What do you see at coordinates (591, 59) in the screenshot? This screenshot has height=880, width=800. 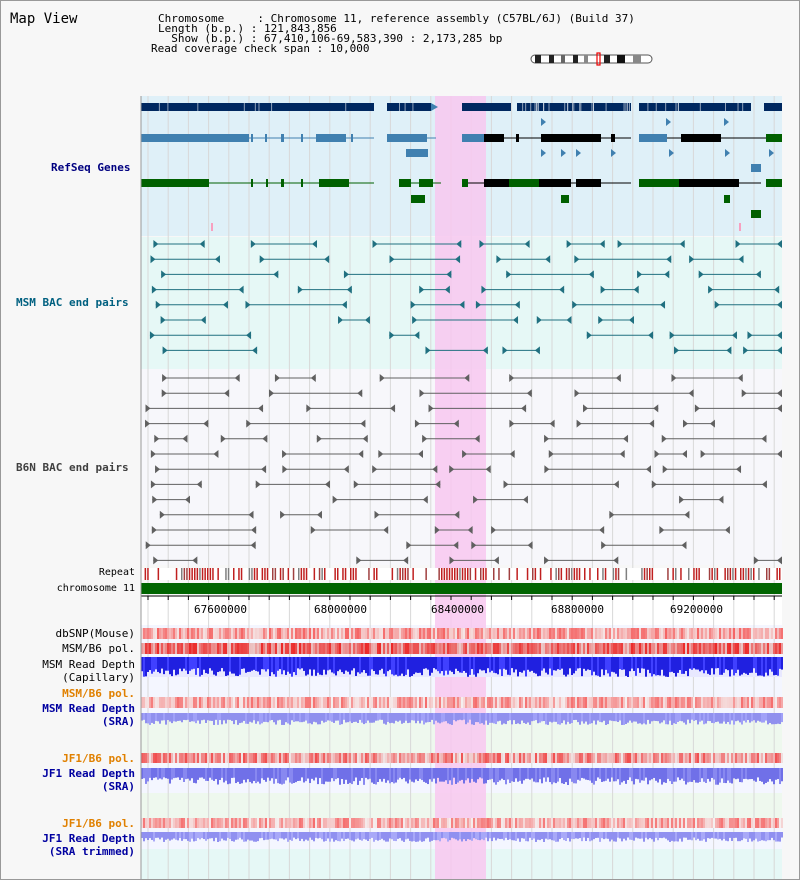 I see `chromosome-ideogram` at bounding box center [591, 59].